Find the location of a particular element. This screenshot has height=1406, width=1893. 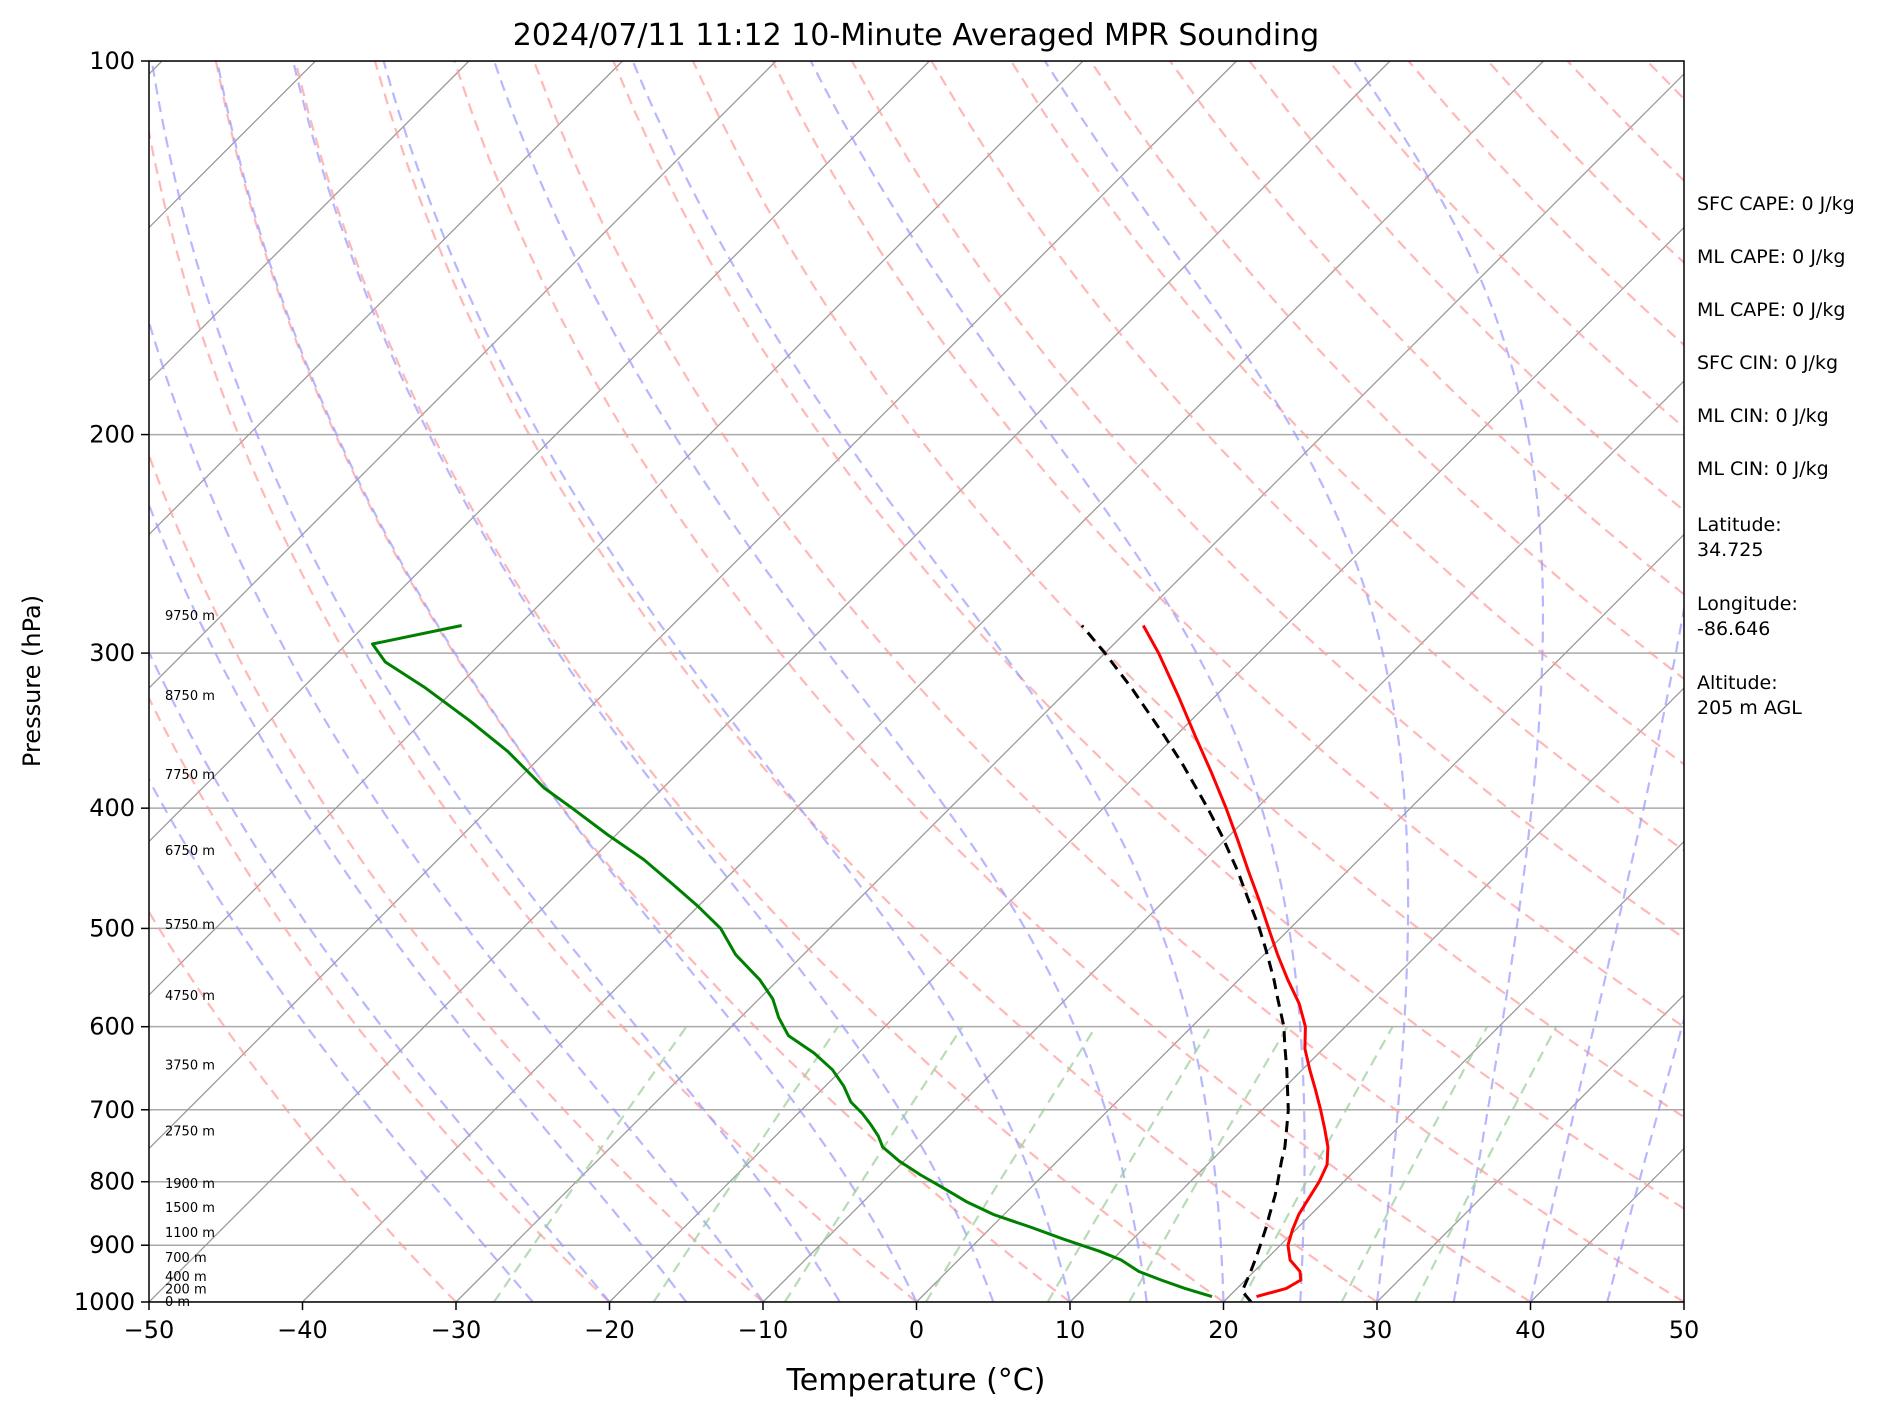

y-tick-label: 500 is located at coordinates (112, 928).